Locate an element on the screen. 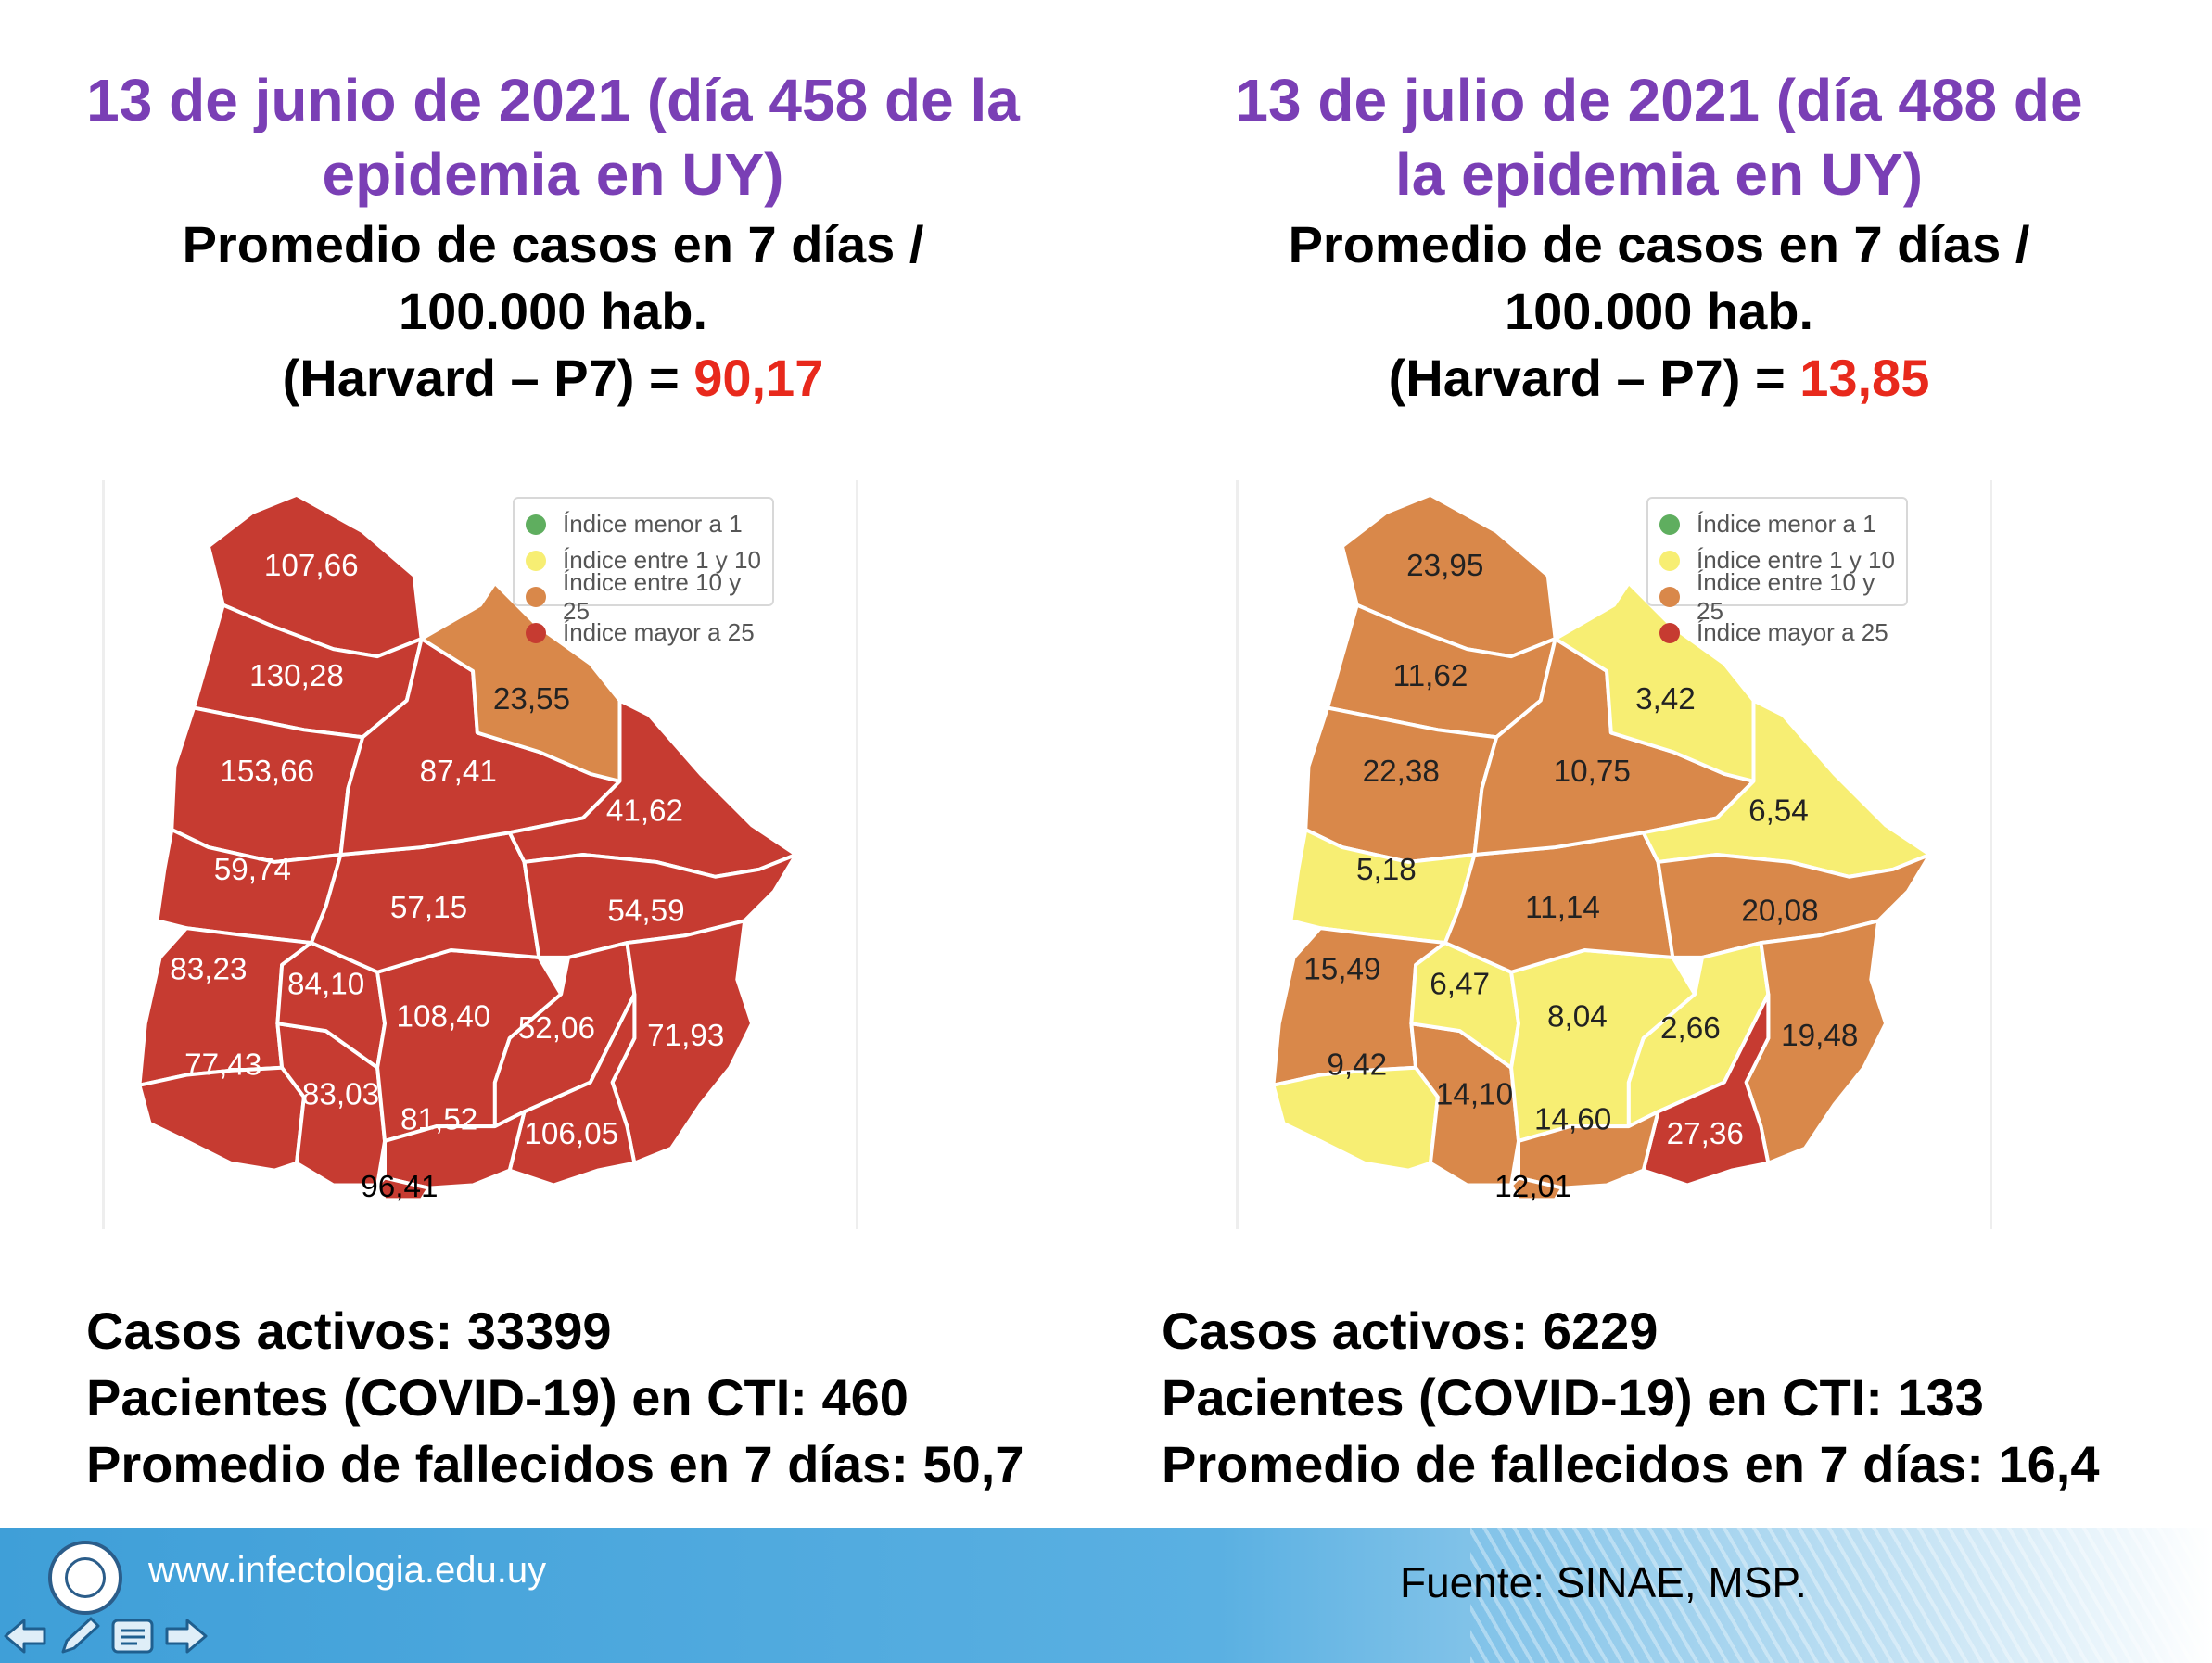  label-rocha: 71,93 is located at coordinates (685, 1036).